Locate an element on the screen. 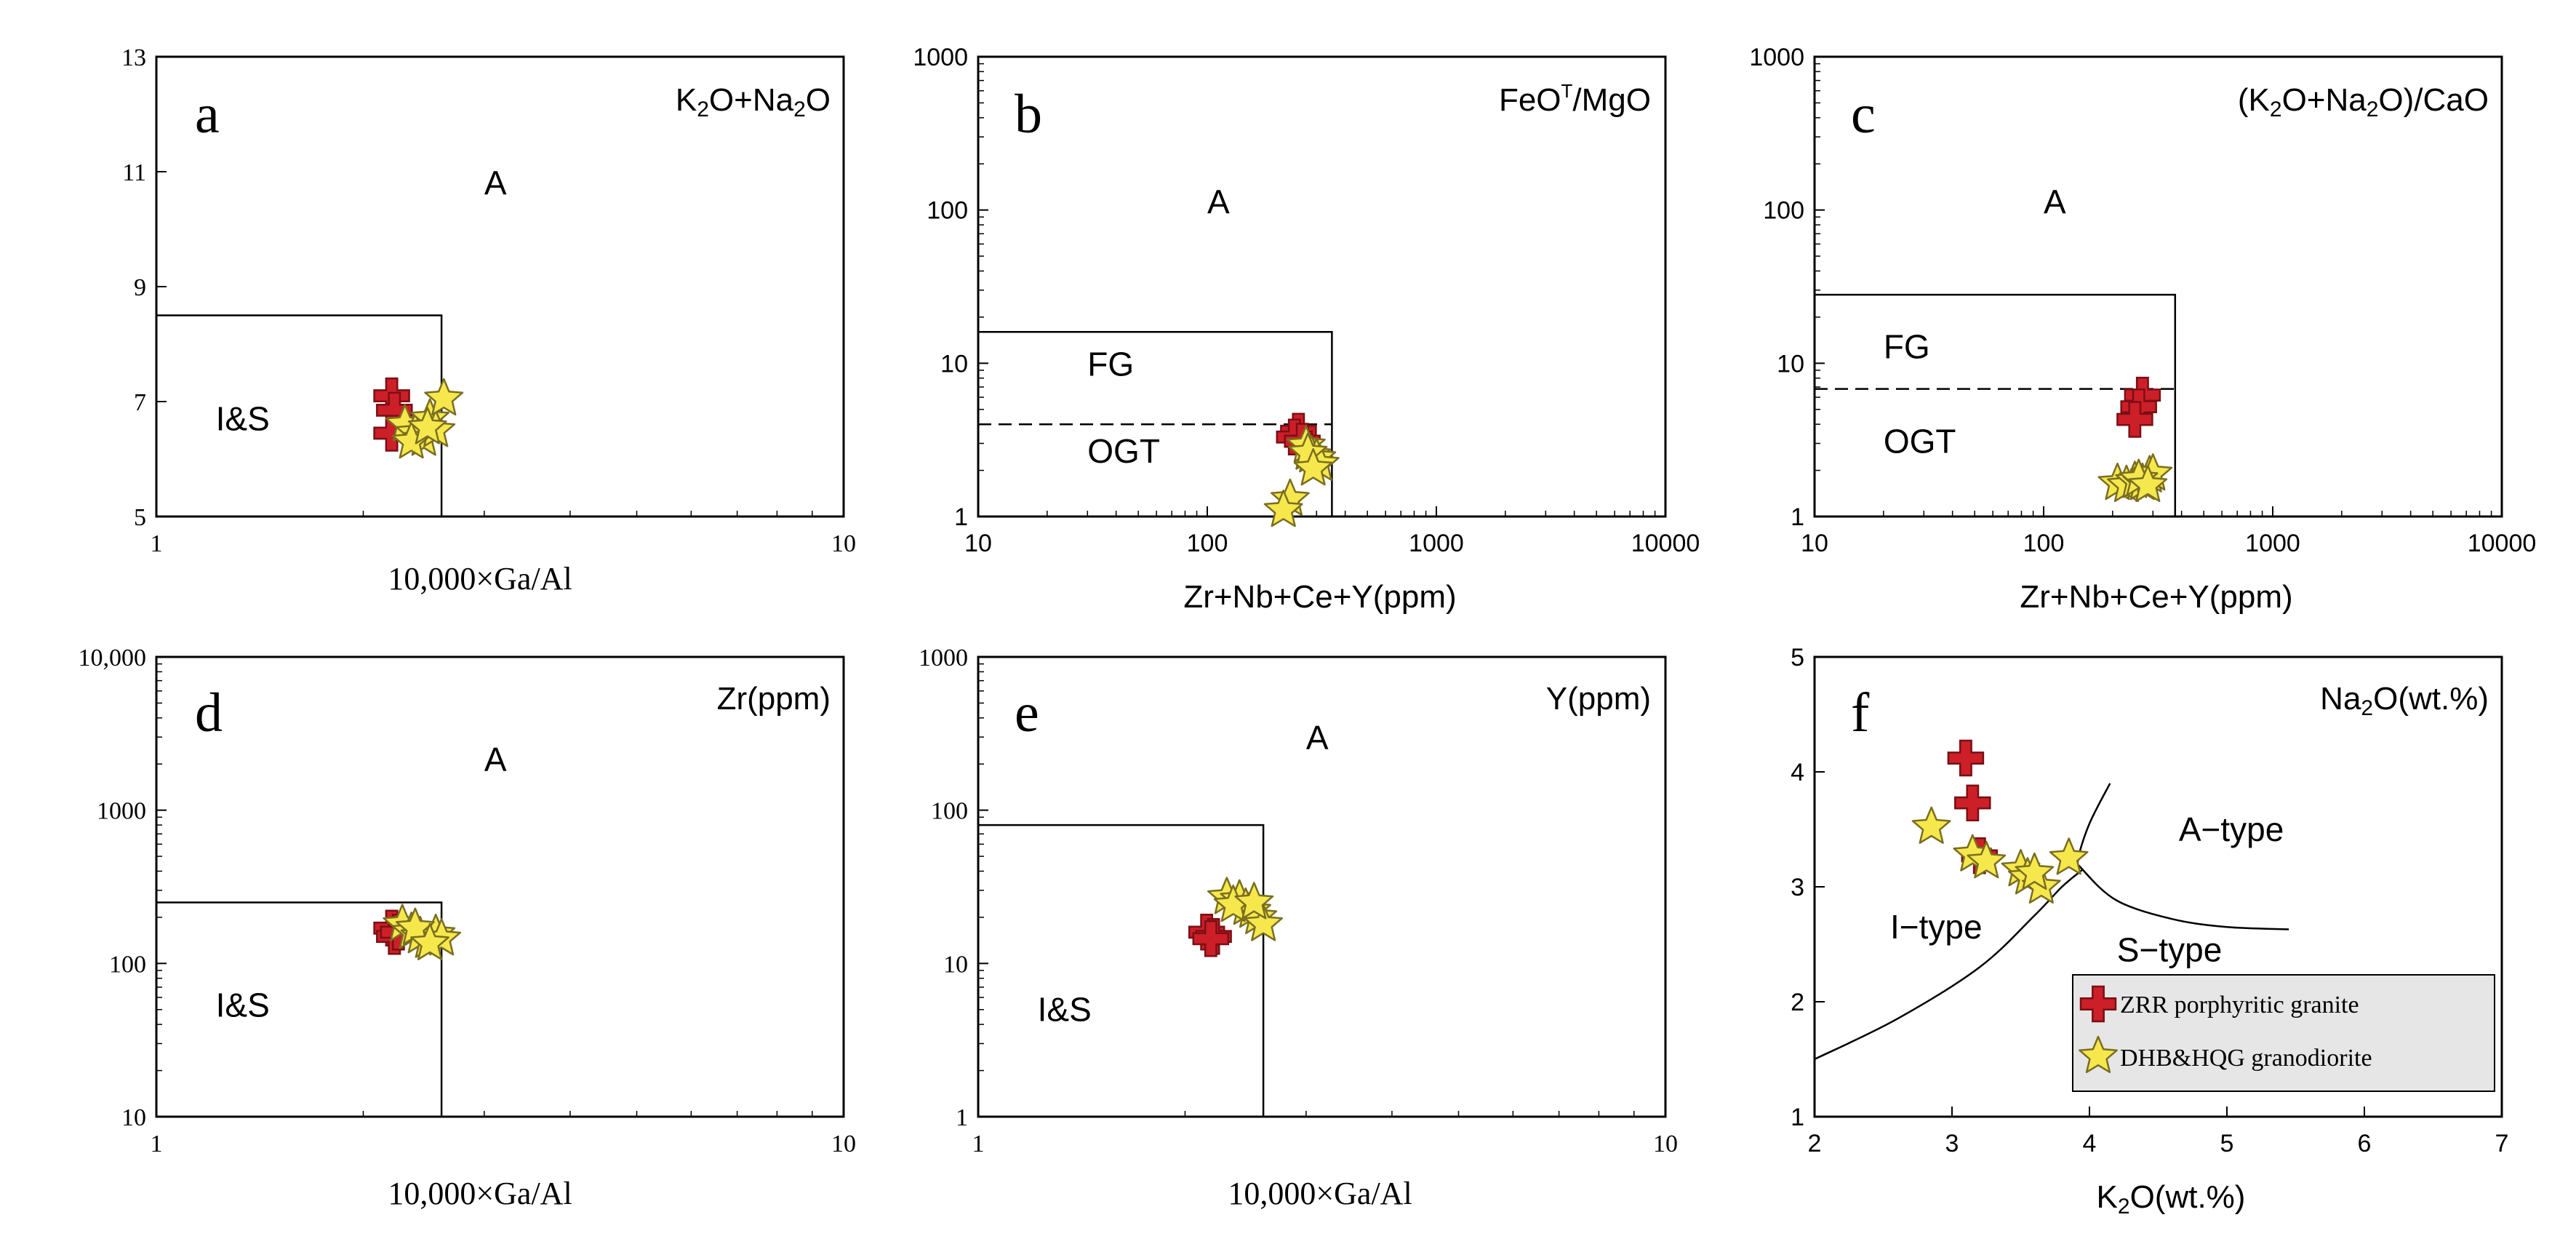 Image resolution: width=2576 pixels, height=1244 pixels. panel-label: e is located at coordinates (1027, 712).